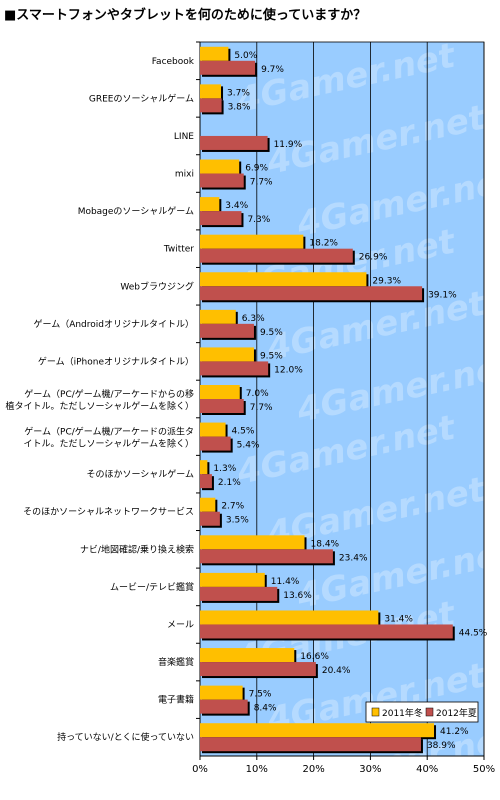 Image resolution: width=500 pixels, height=800 pixels. Describe the element at coordinates (184, 137) in the screenshot. I see `category-label: LINE` at that location.